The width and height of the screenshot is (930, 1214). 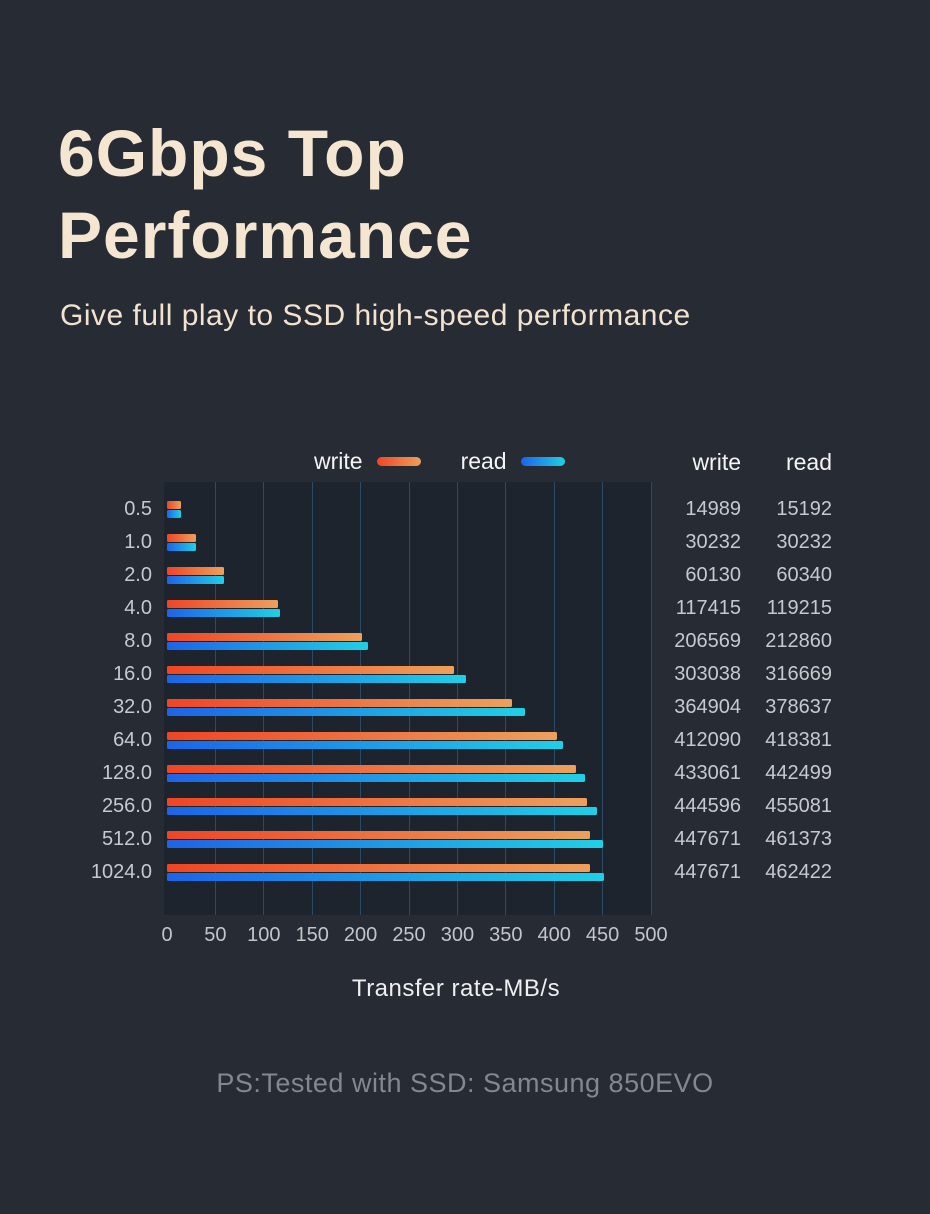 I want to click on category-label: 4.0, so click(x=138, y=608).